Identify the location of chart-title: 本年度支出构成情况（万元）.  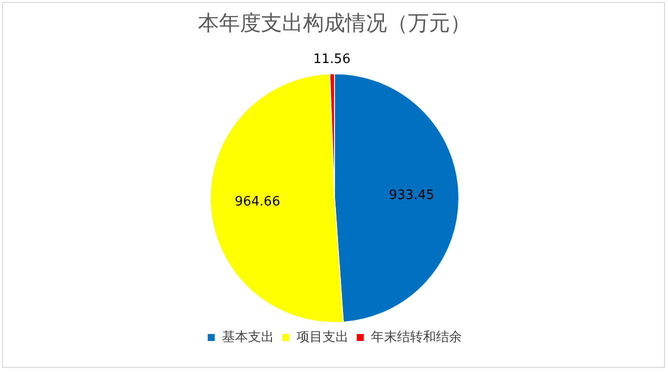
(334, 23).